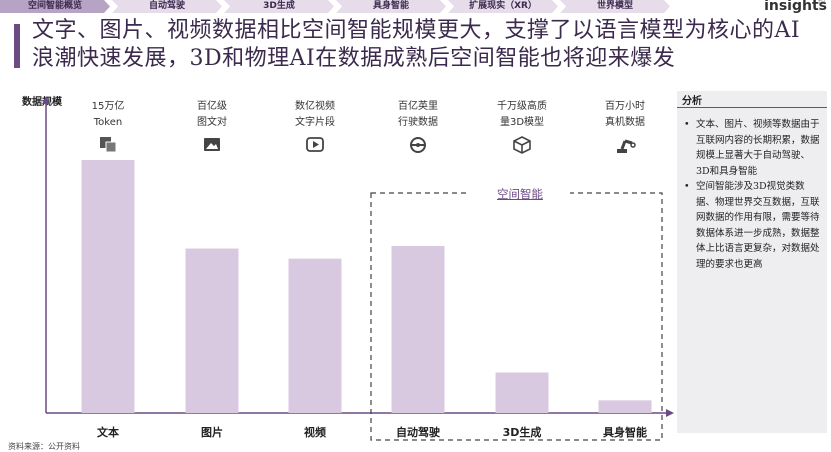 The image size is (831, 452). I want to click on x-axis-arrow, so click(670, 413).